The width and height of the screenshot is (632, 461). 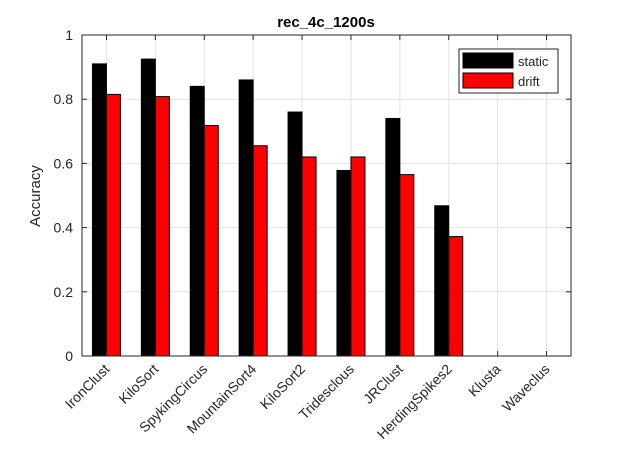 I want to click on x-tick-label: IronClust, so click(x=87, y=386).